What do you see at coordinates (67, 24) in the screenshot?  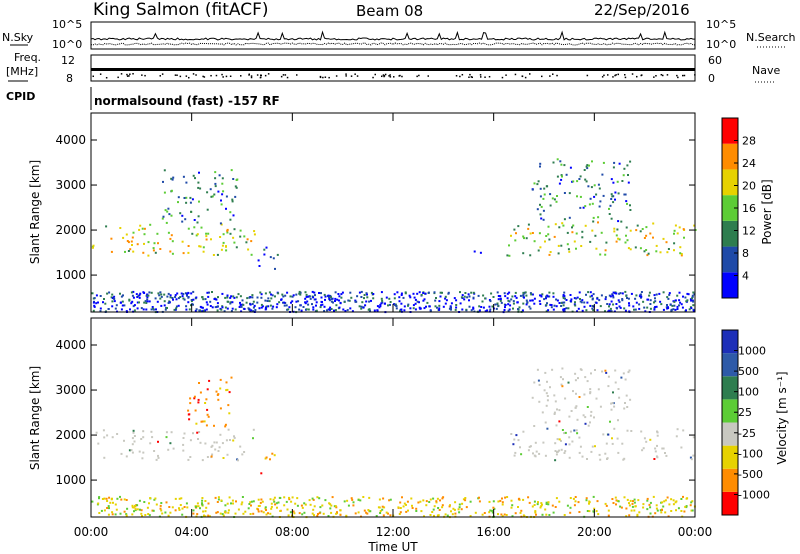 I see `nsky-tick-top: 10^5` at bounding box center [67, 24].